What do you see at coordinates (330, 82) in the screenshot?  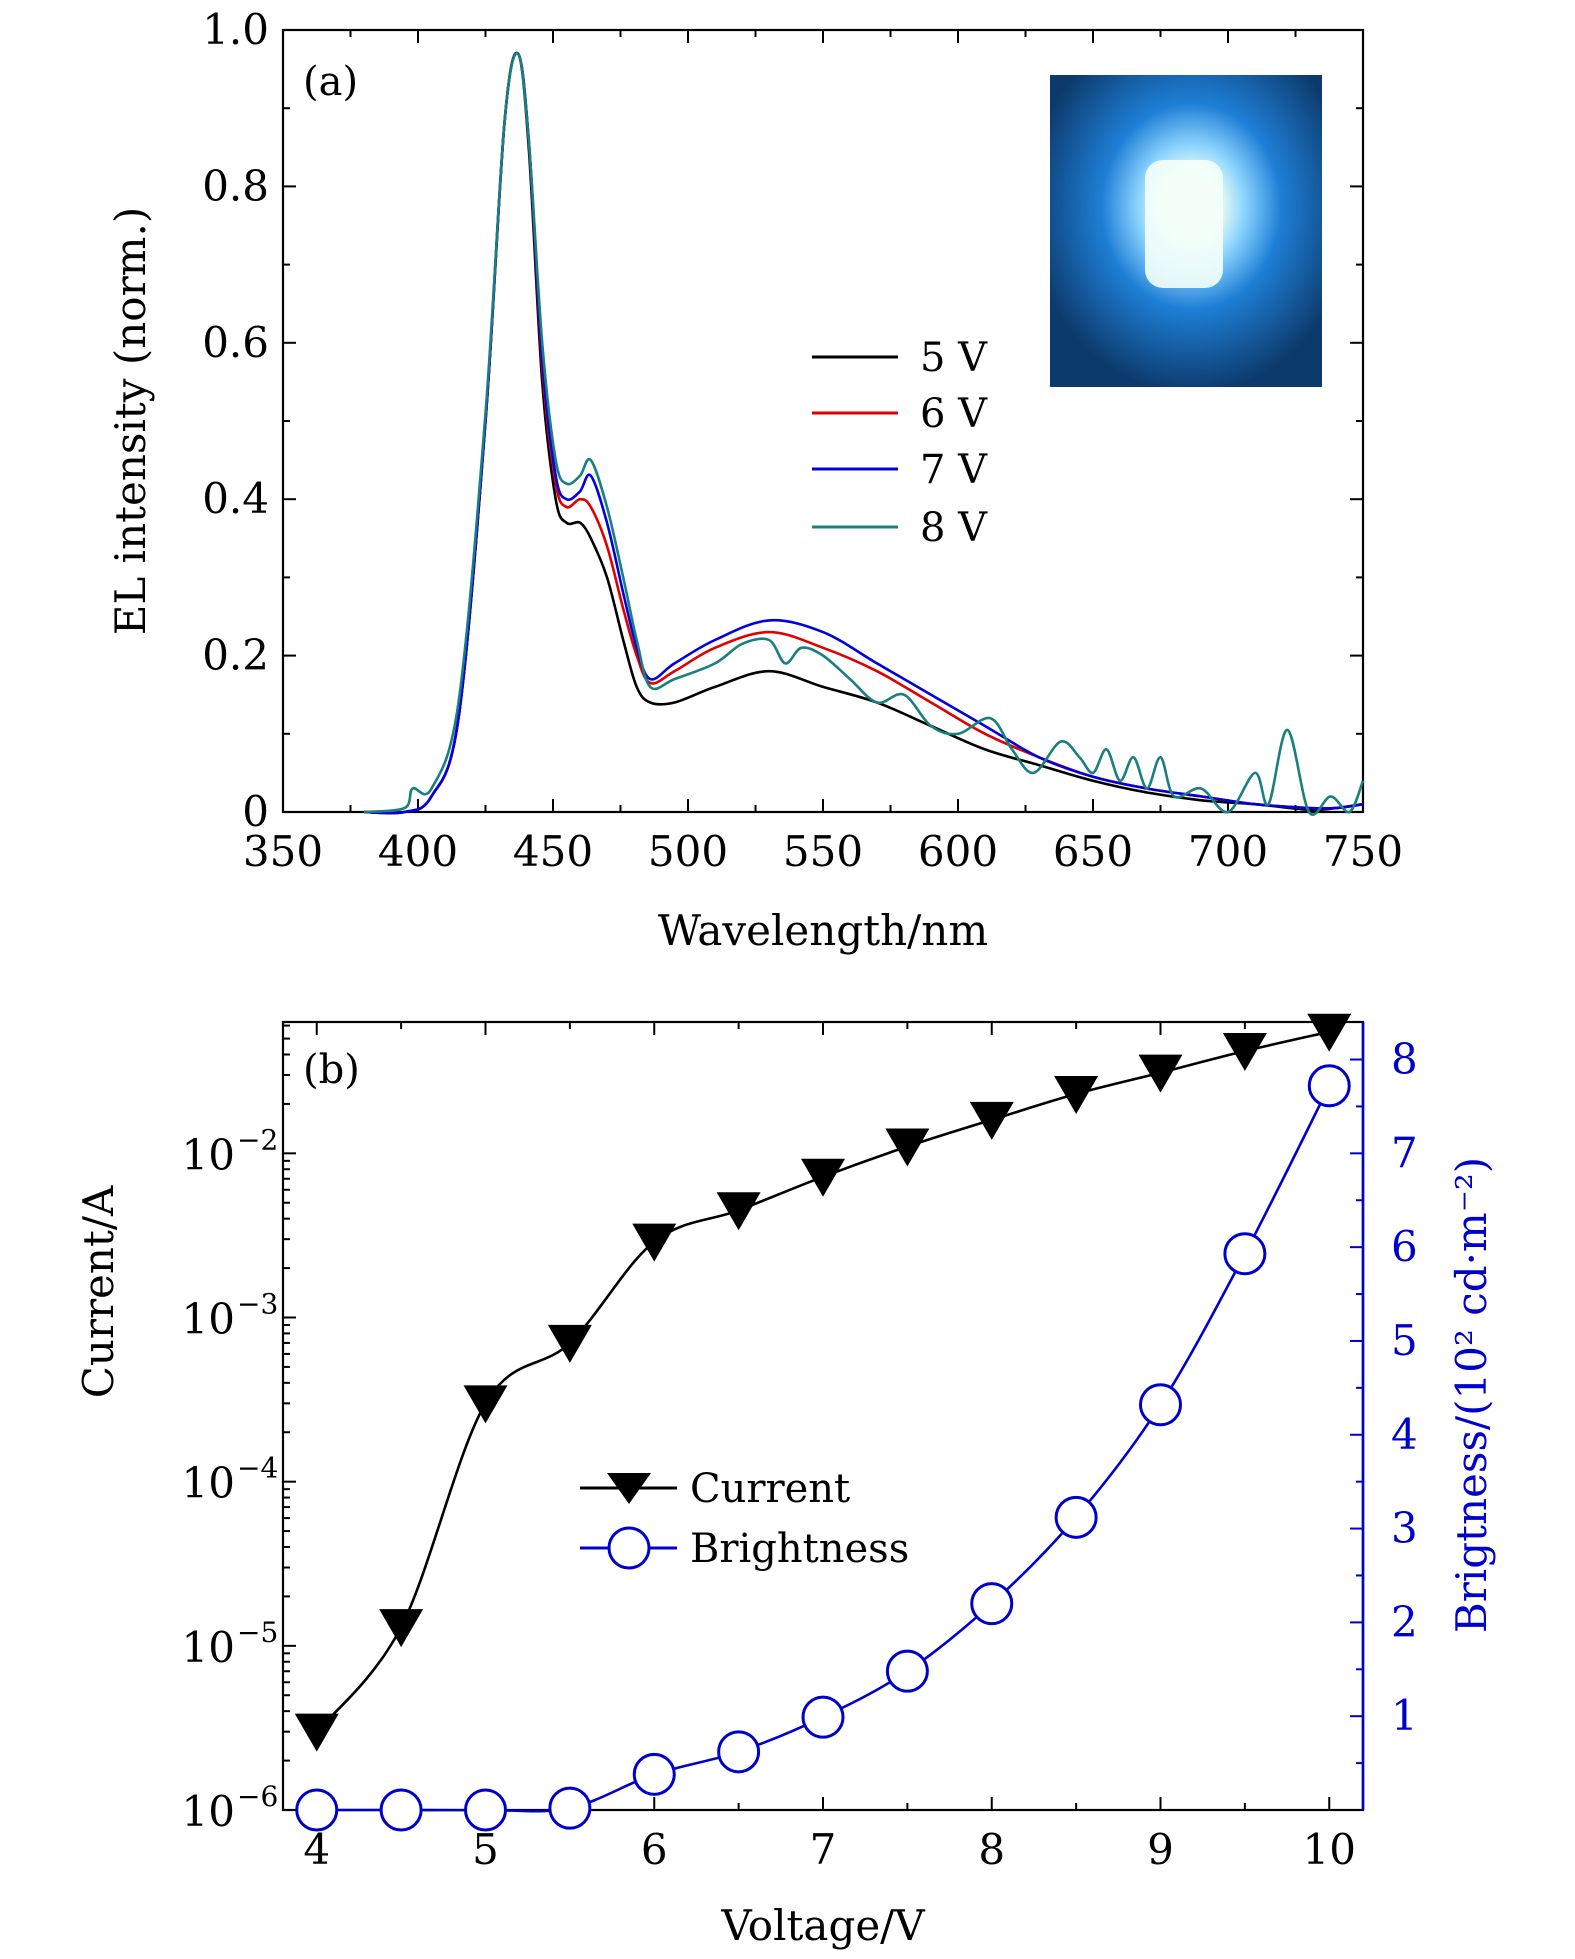 I see `panel-a-label: (a)` at bounding box center [330, 82].